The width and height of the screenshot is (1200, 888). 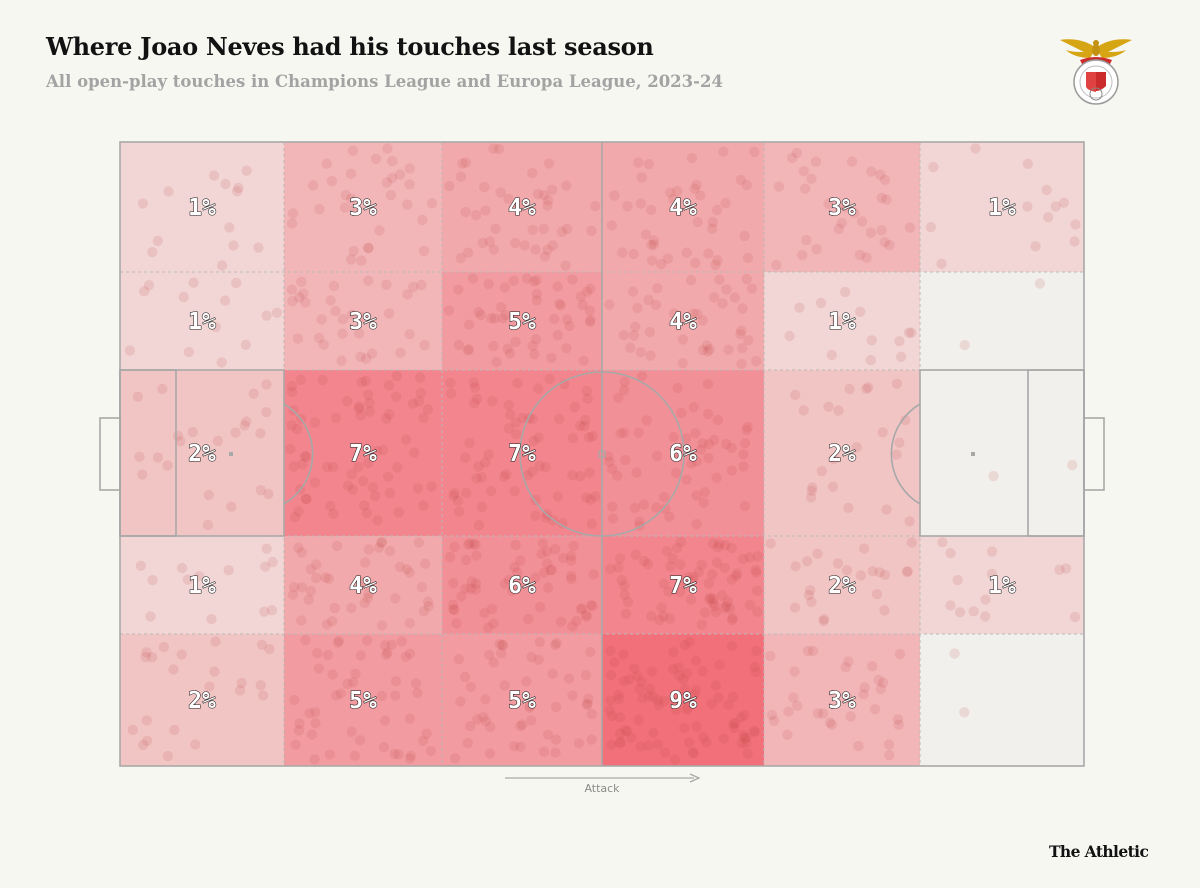 I want to click on zone-r3-c6, so click(x=1002, y=453).